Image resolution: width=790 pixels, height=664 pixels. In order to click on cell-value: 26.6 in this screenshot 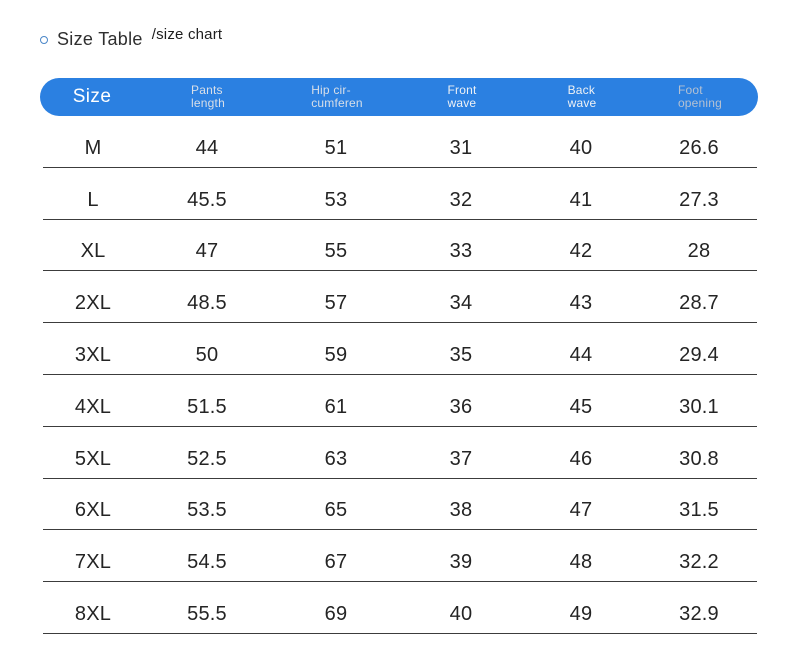, I will do `click(699, 147)`.